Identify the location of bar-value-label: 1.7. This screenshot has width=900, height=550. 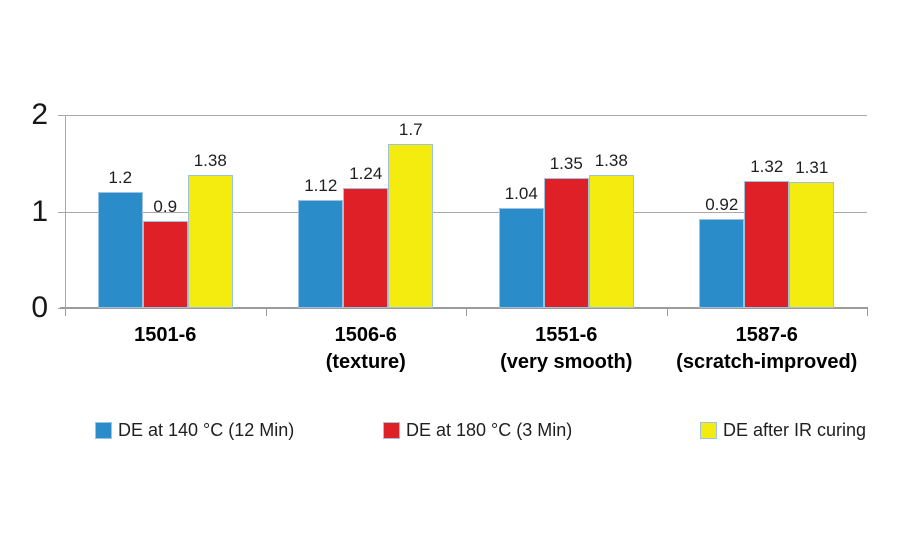
(410, 129).